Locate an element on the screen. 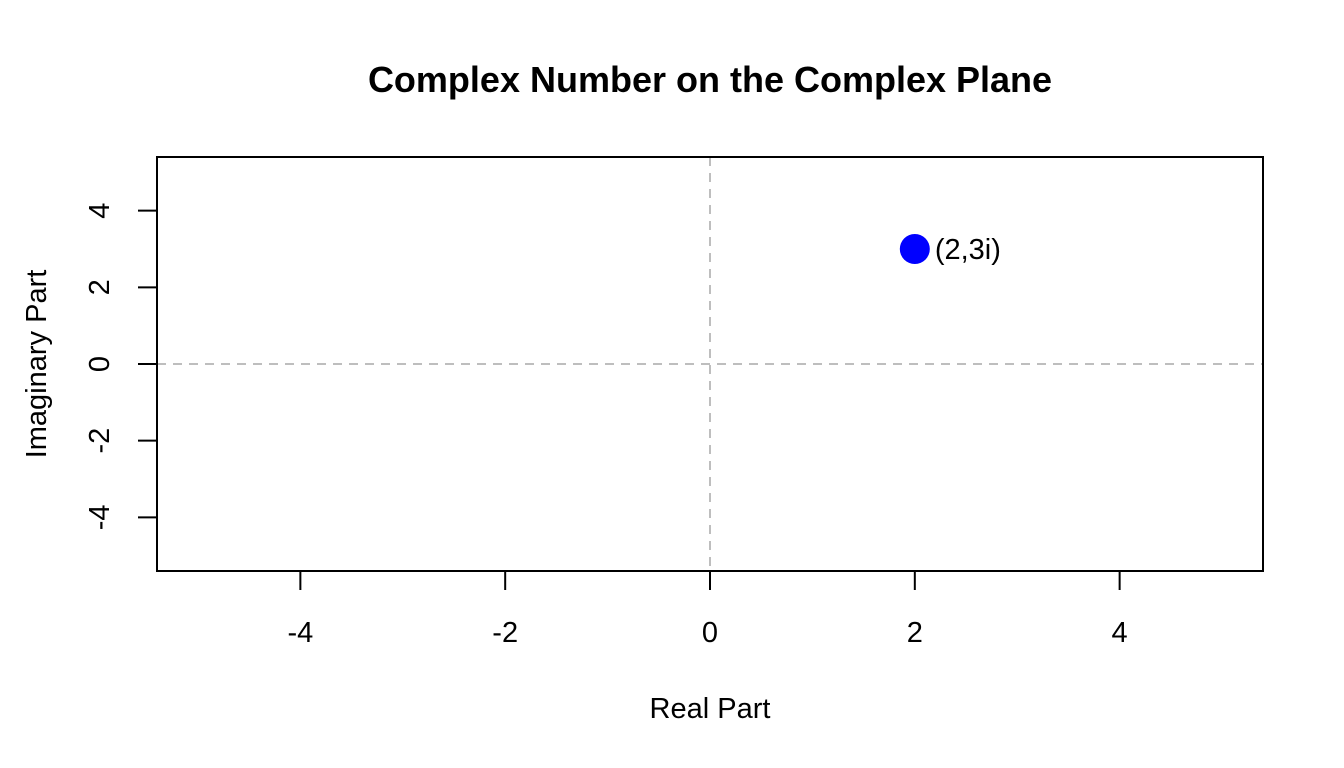  y-tick-label: 4 is located at coordinates (100, 211).